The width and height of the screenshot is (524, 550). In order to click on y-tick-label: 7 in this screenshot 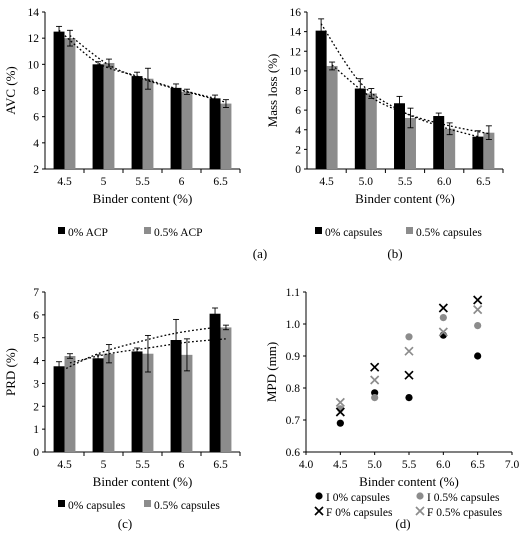, I will do `click(36, 293)`.